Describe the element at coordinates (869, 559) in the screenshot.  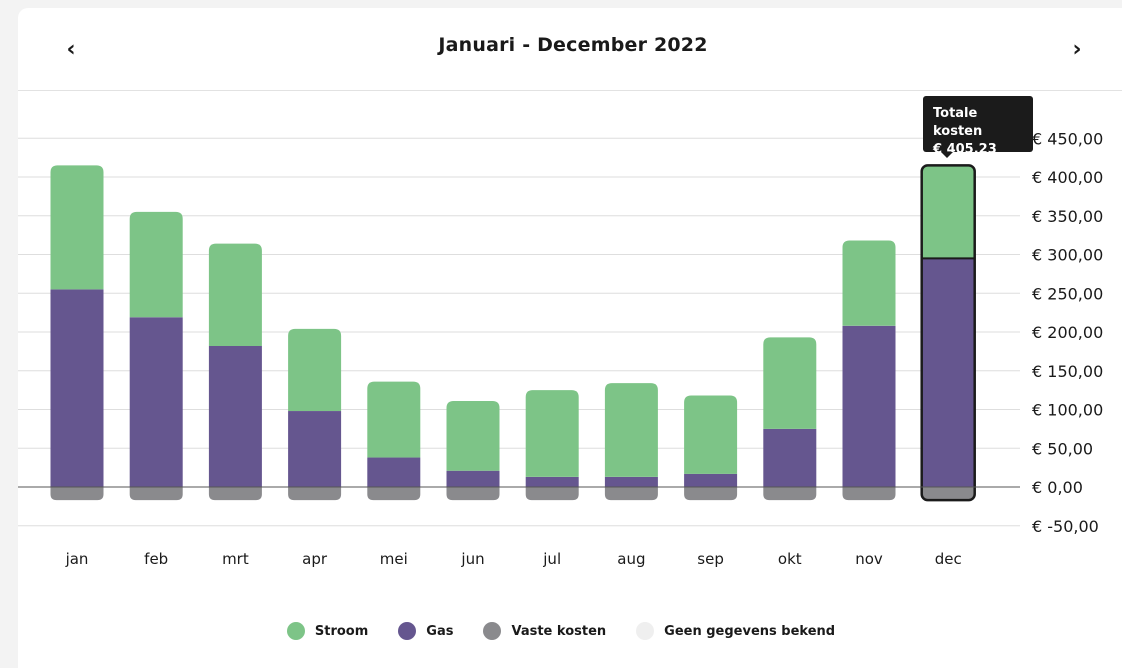
I see `x-tick-label: nov` at that location.